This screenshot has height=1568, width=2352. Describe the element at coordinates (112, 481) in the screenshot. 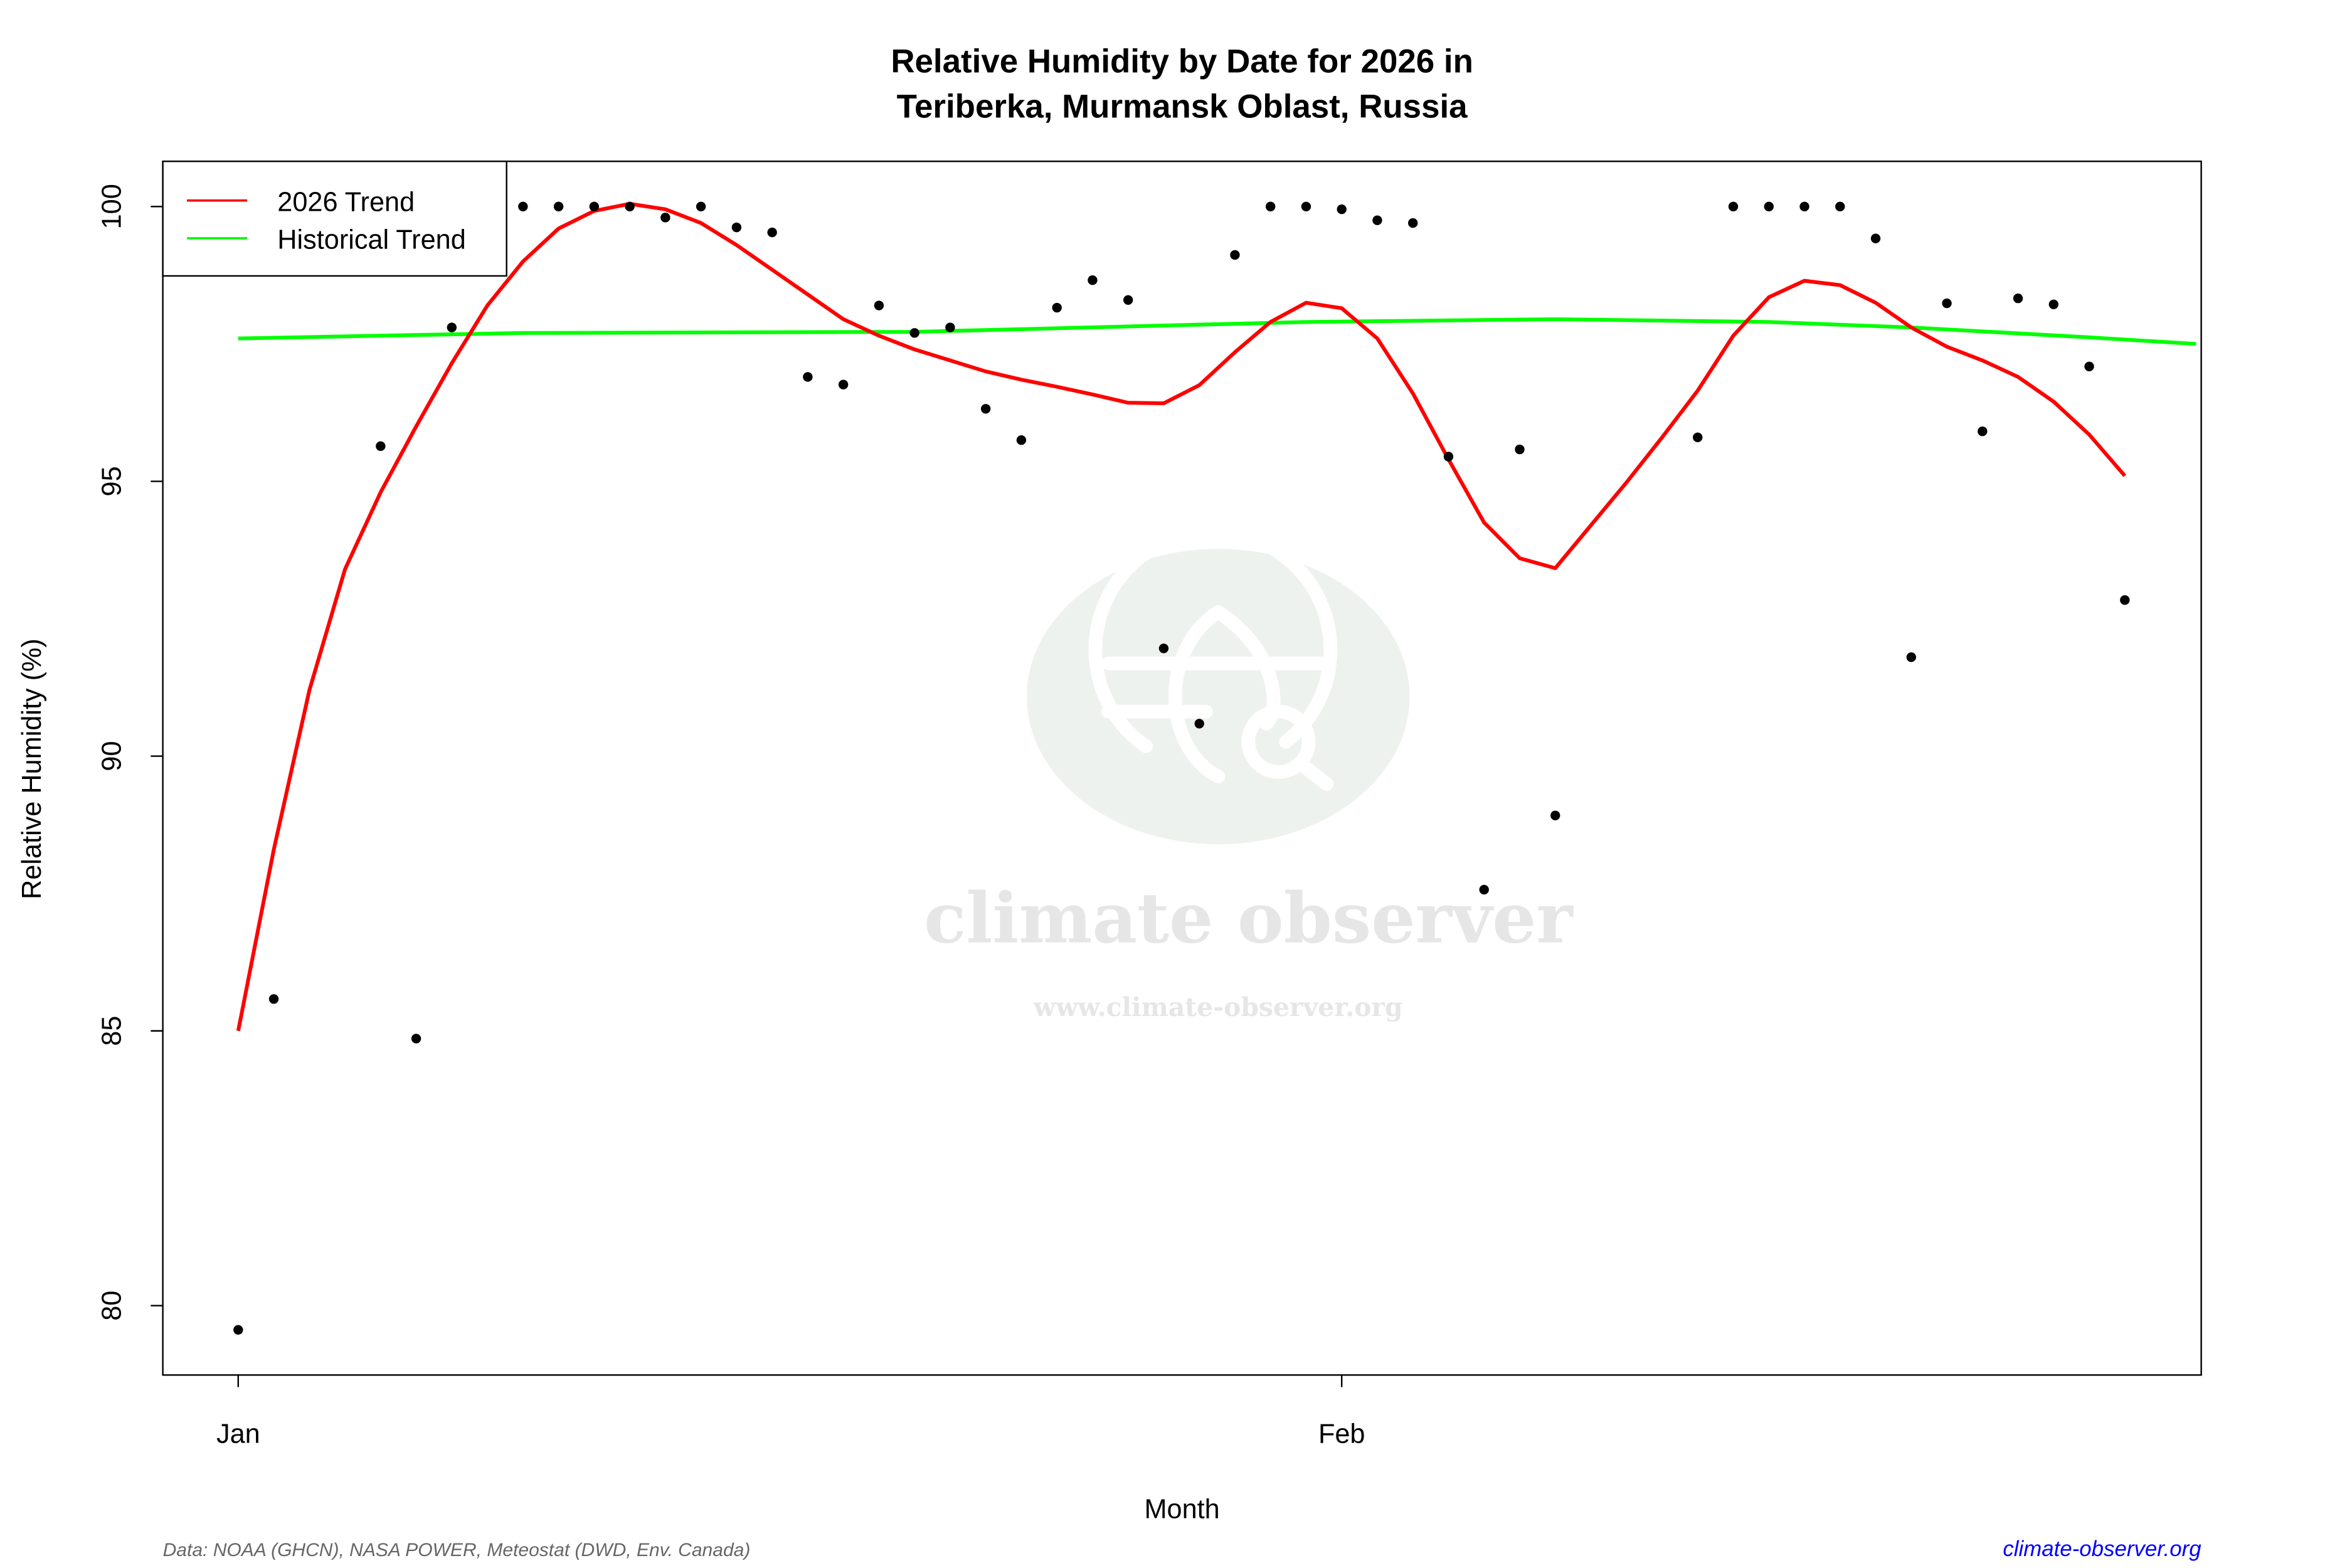

I see `y-tick-label: 95` at that location.